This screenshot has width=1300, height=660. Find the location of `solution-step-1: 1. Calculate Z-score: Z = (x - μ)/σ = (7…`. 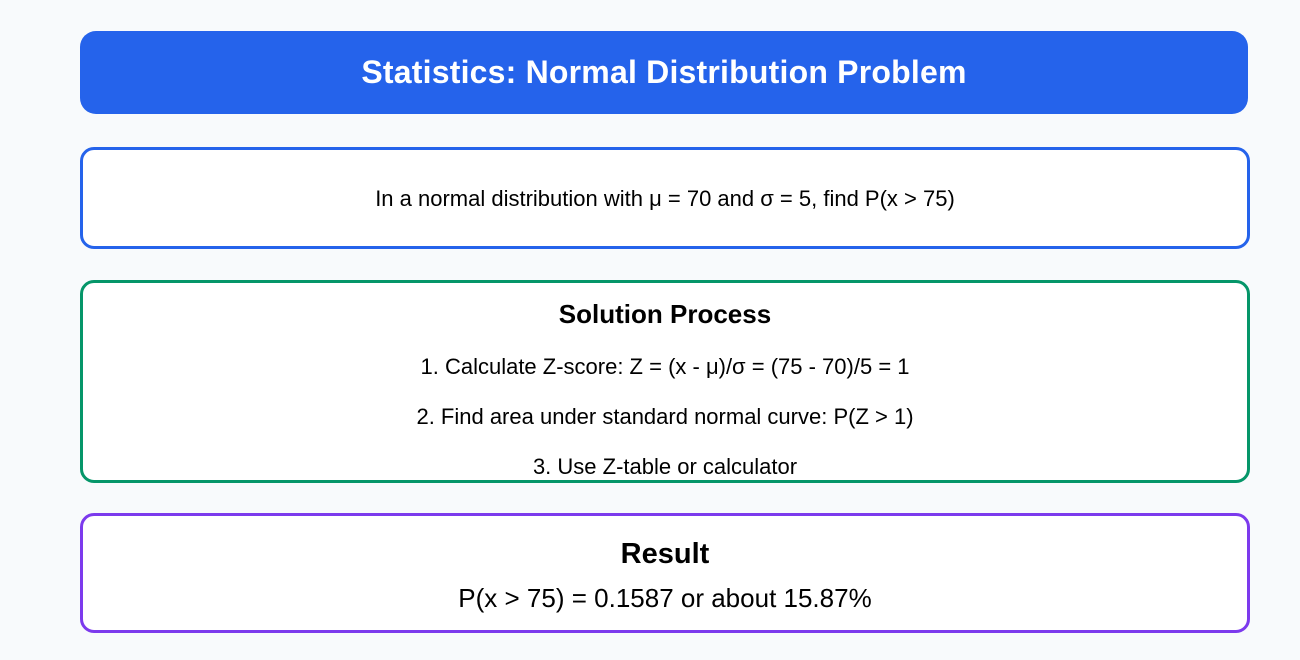

solution-step-1: 1. Calculate Z-score: Z = (x - μ)/σ = (7… is located at coordinates (665, 366).